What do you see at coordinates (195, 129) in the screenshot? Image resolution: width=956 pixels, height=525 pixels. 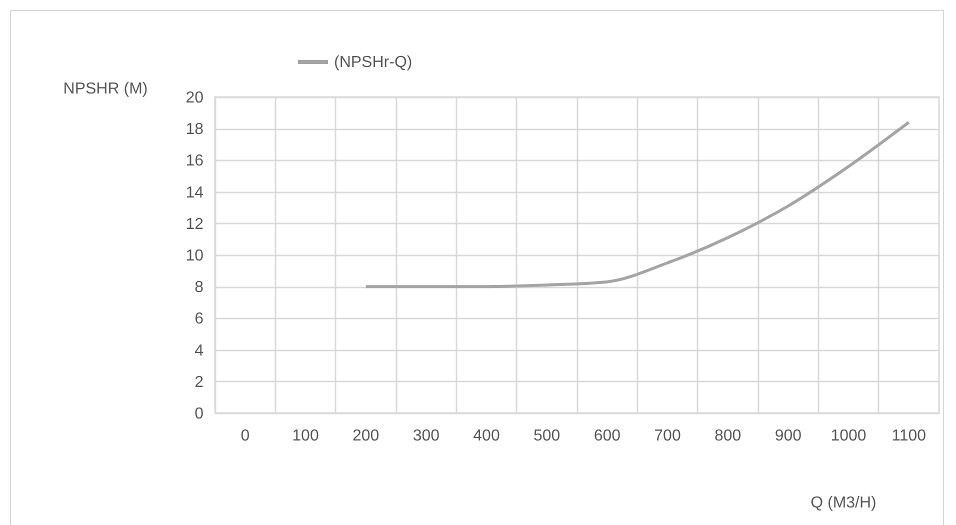 I see `y-tick-label: 18` at bounding box center [195, 129].